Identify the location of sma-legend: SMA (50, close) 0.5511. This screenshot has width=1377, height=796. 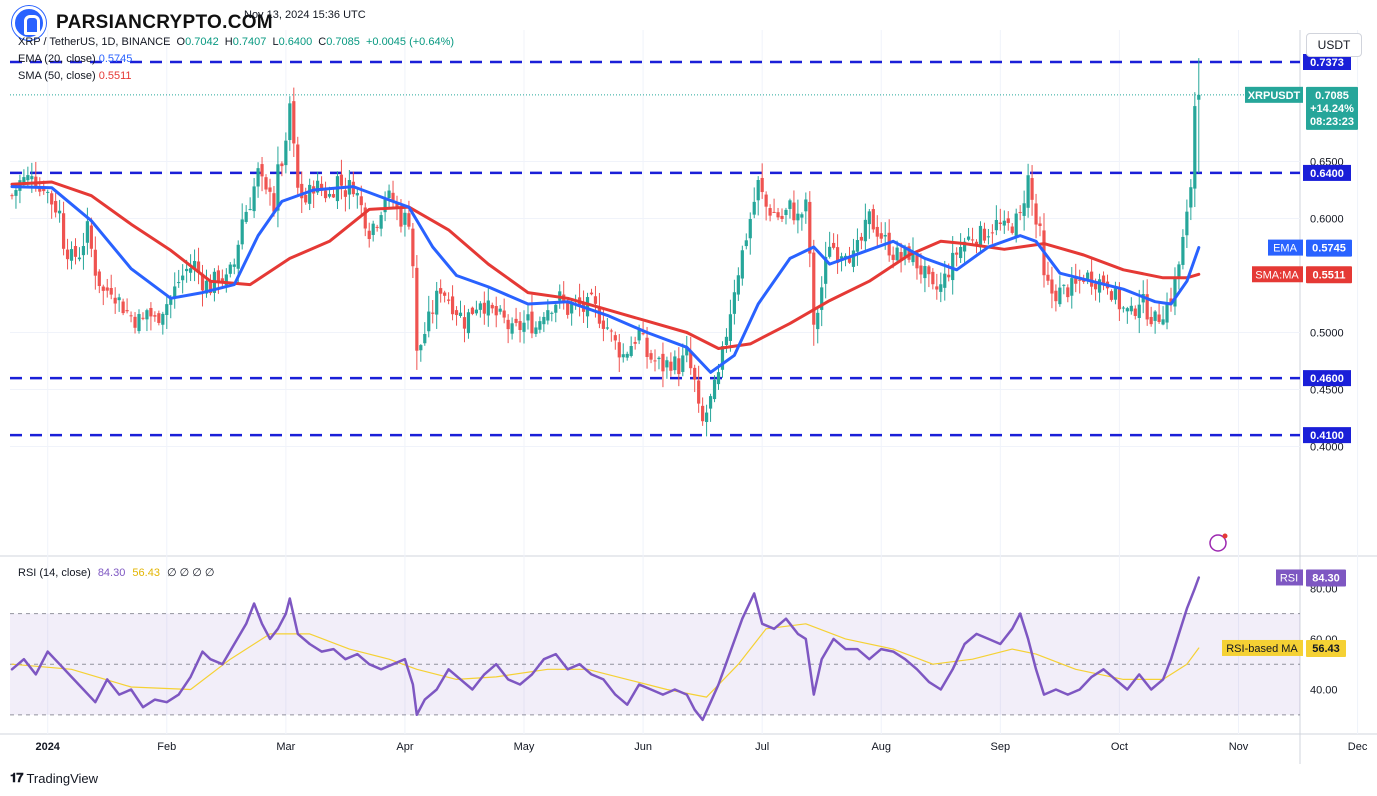
(75, 76).